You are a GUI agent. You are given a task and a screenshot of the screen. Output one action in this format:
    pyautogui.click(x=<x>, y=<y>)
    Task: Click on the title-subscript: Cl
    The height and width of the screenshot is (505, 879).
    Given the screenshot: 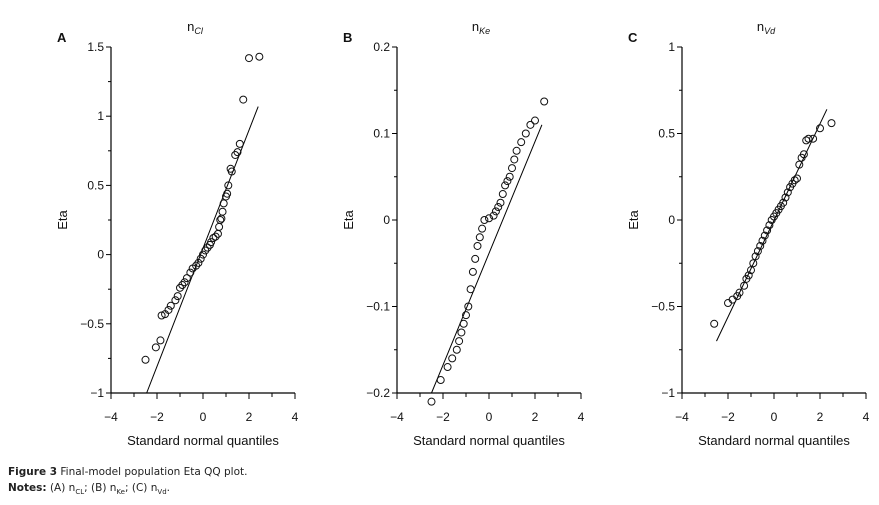 What is the action you would take?
    pyautogui.click(x=198, y=31)
    